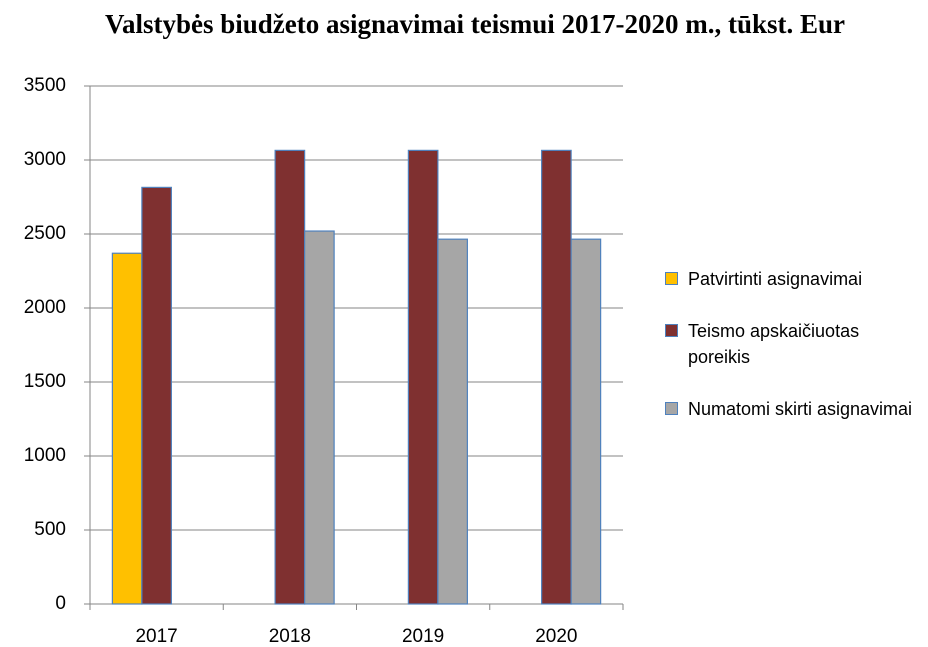  Describe the element at coordinates (423, 636) in the screenshot. I see `x-tick-label: 2019` at that location.